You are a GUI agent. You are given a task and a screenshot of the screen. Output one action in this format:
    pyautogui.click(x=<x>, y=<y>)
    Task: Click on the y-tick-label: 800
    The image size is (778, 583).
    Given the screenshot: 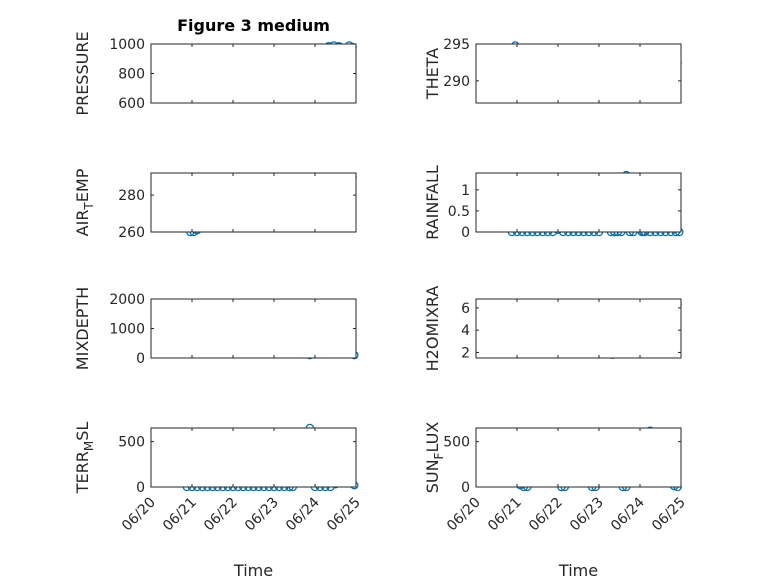 What is the action you would take?
    pyautogui.click(x=131, y=75)
    